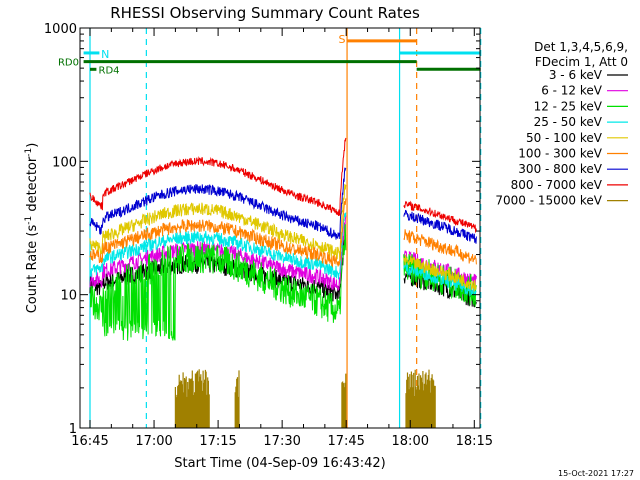 The height and width of the screenshot is (480, 640). I want to click on x-tick-label-2: 17:15, so click(217, 441).